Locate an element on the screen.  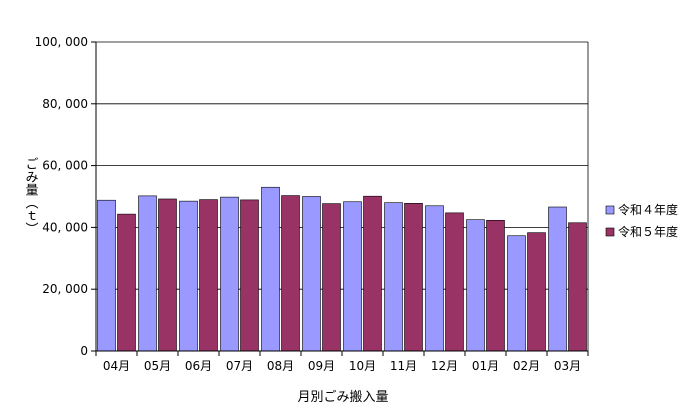
x-tick-label: 05月 is located at coordinates (157, 366).